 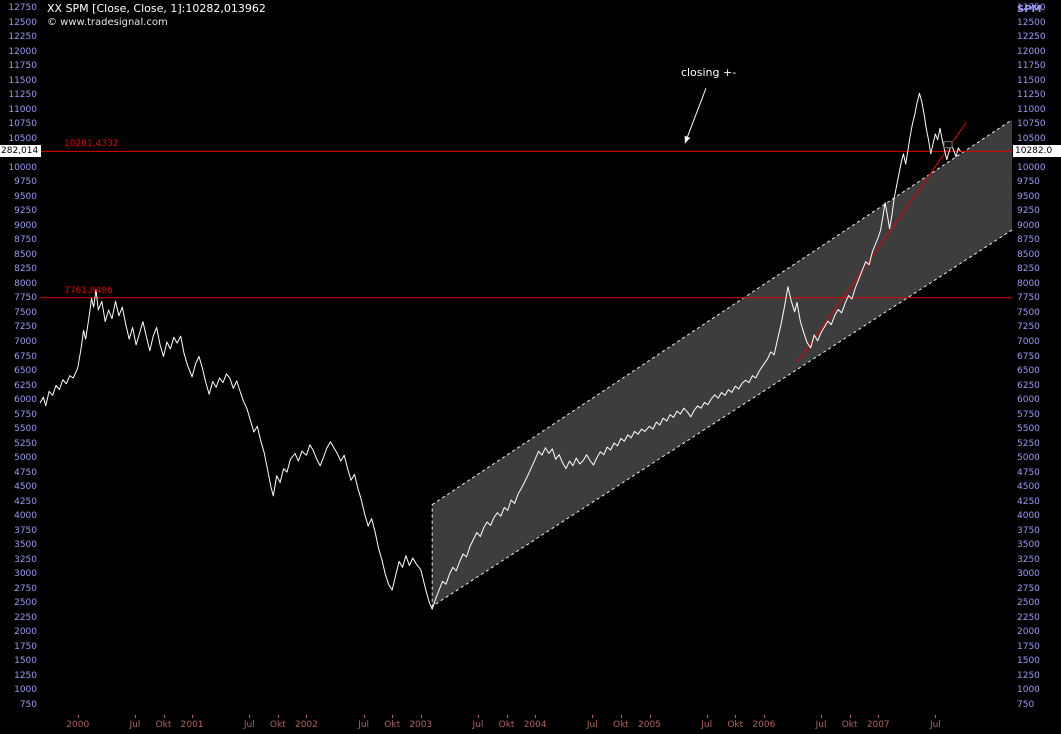 What do you see at coordinates (25, 283) in the screenshot?
I see `price-tick-label: 8000` at bounding box center [25, 283].